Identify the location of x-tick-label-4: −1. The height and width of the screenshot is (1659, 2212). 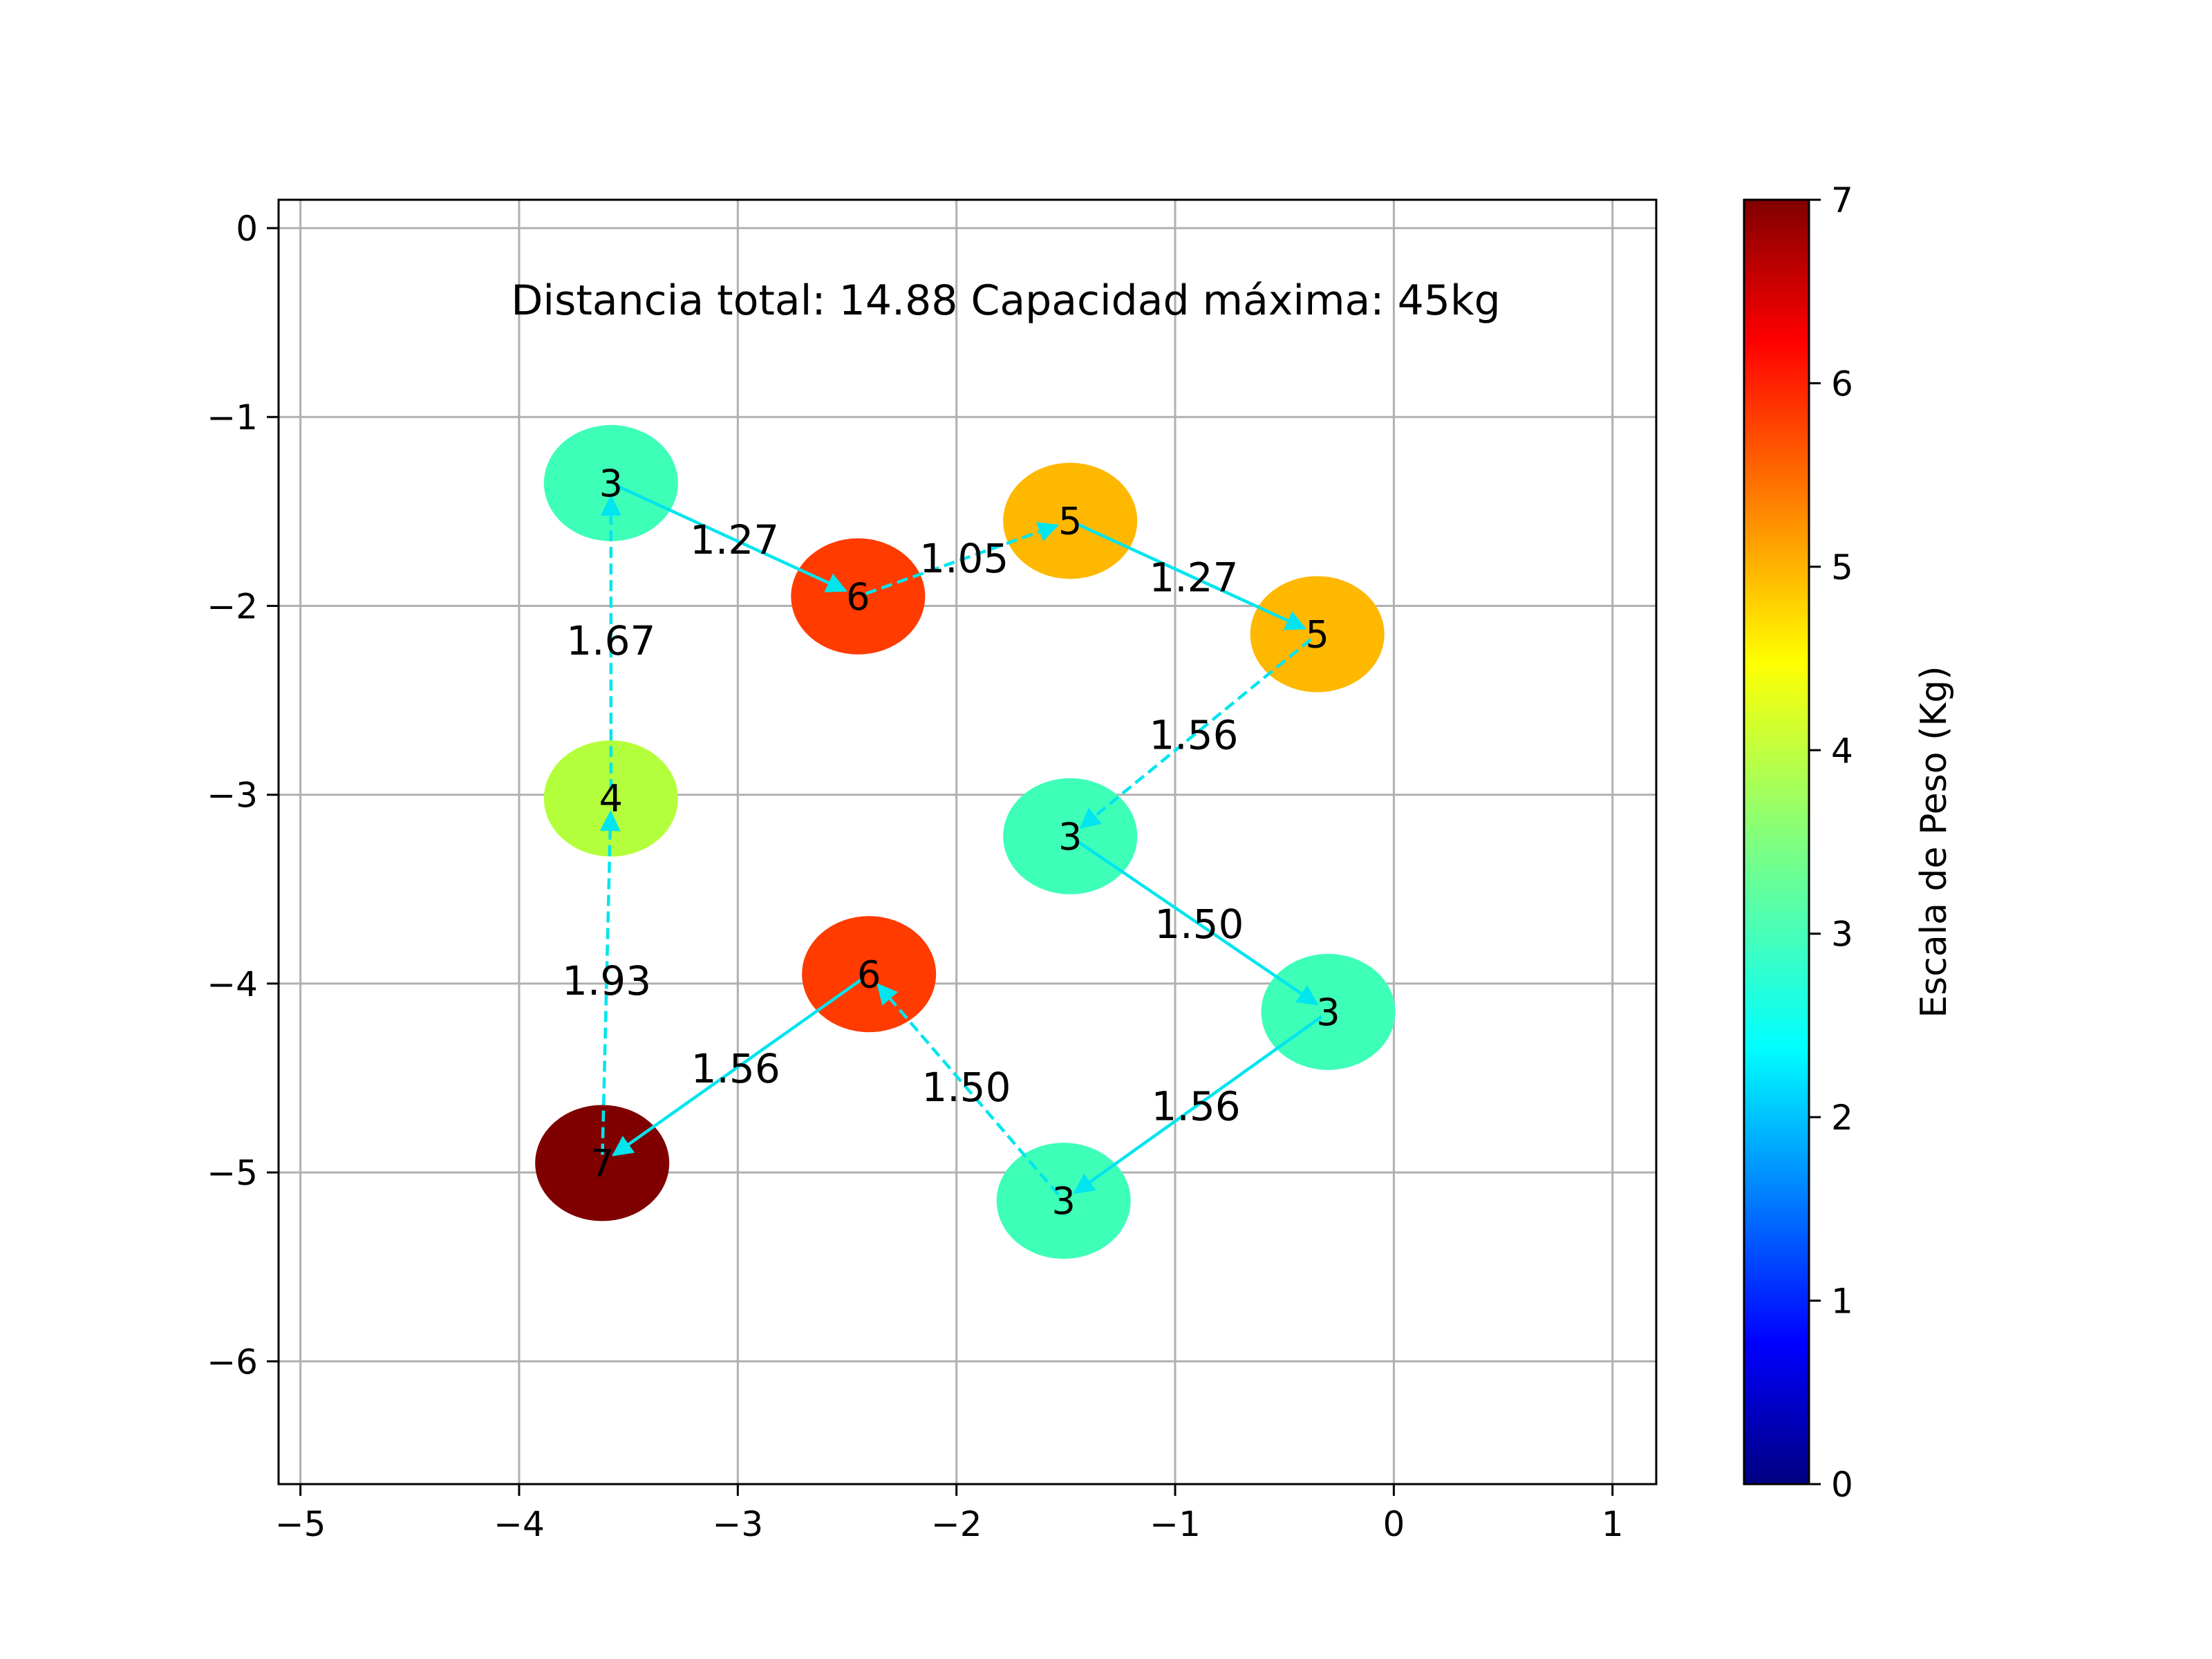
(1175, 1524).